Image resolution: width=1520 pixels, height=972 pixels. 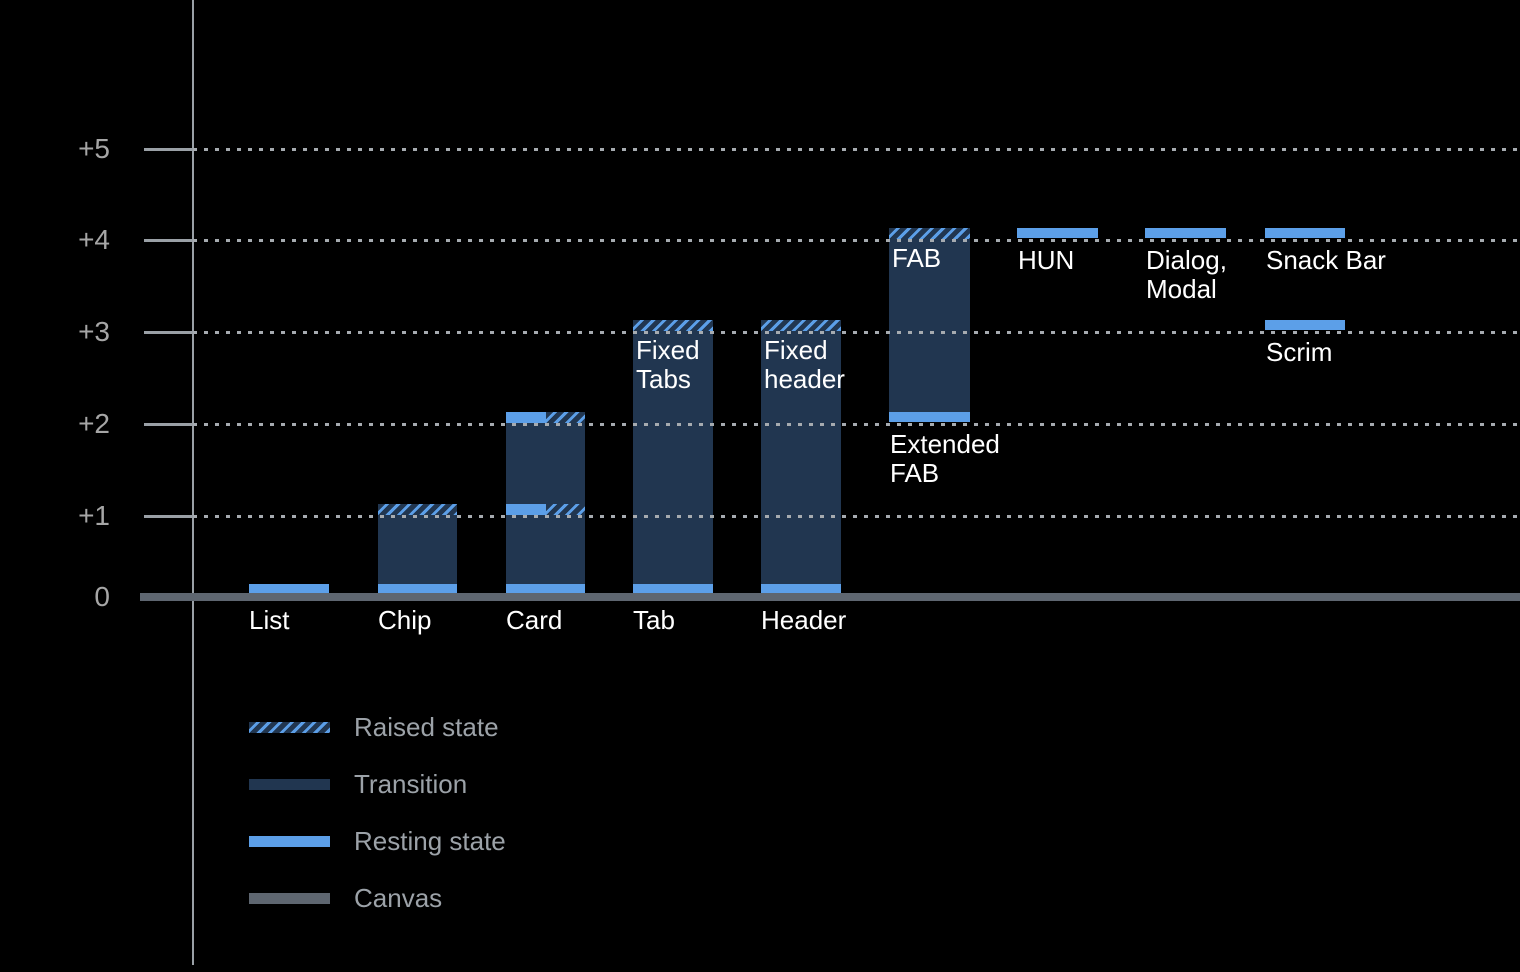 What do you see at coordinates (94, 515) in the screenshot?
I see `y-tick-label: +1` at bounding box center [94, 515].